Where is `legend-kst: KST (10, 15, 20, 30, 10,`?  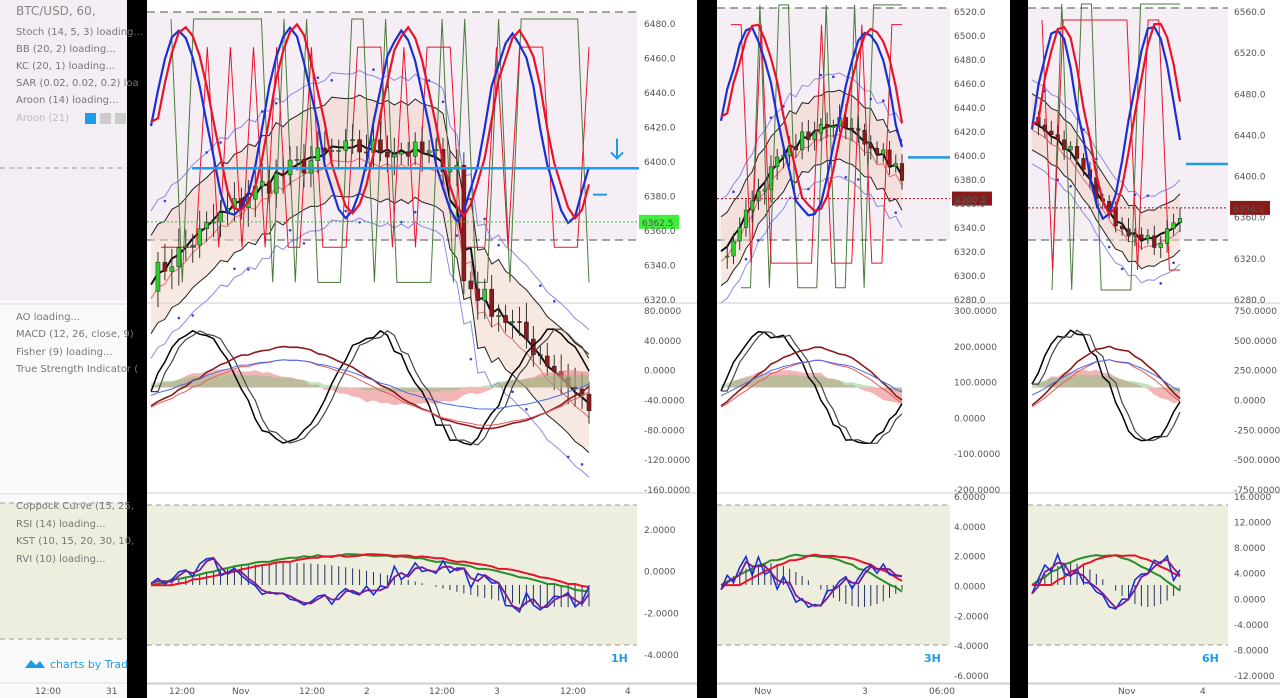 legend-kst: KST (10, 15, 20, 30, 10, is located at coordinates (75, 541).